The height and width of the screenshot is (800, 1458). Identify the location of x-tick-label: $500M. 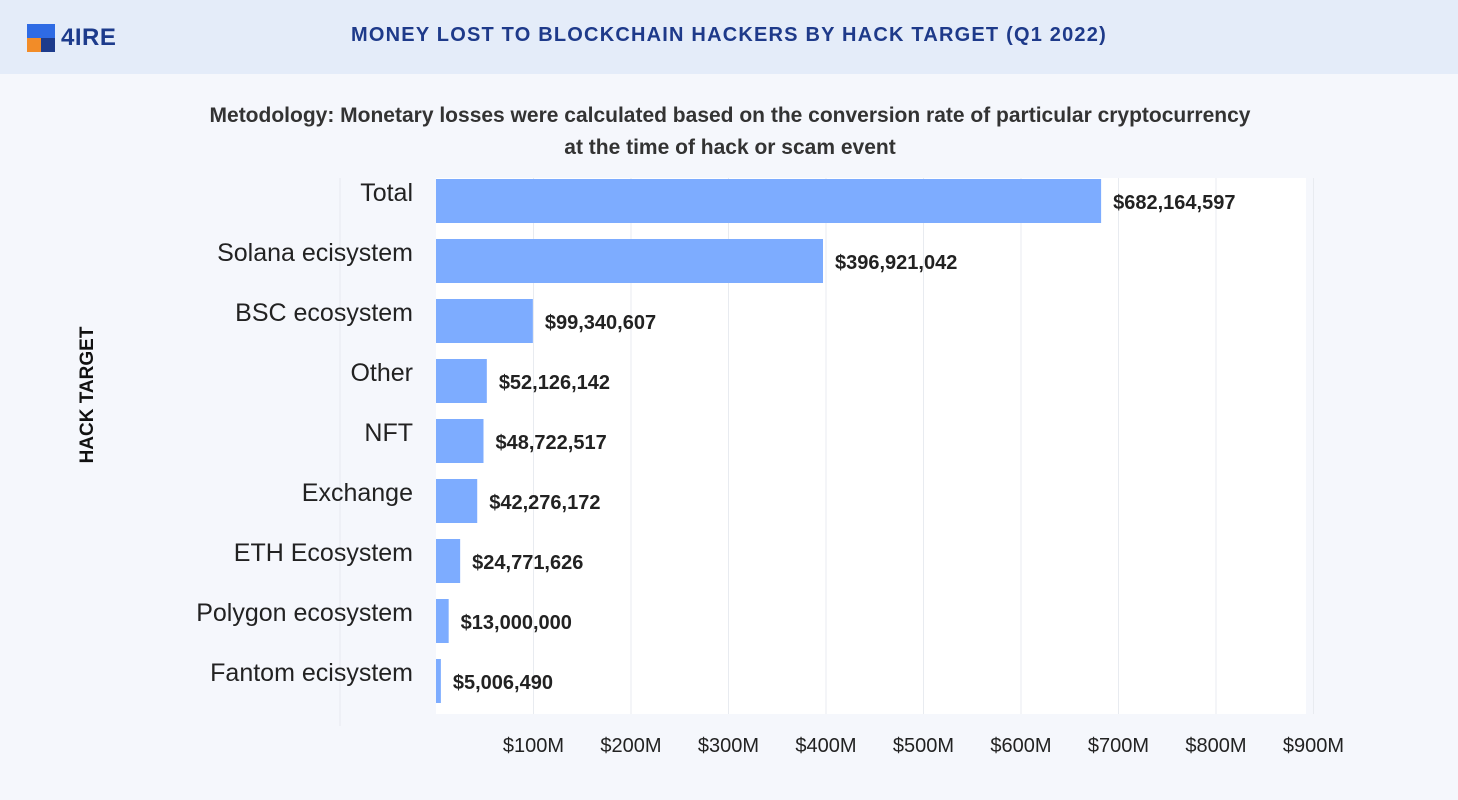
(923, 746).